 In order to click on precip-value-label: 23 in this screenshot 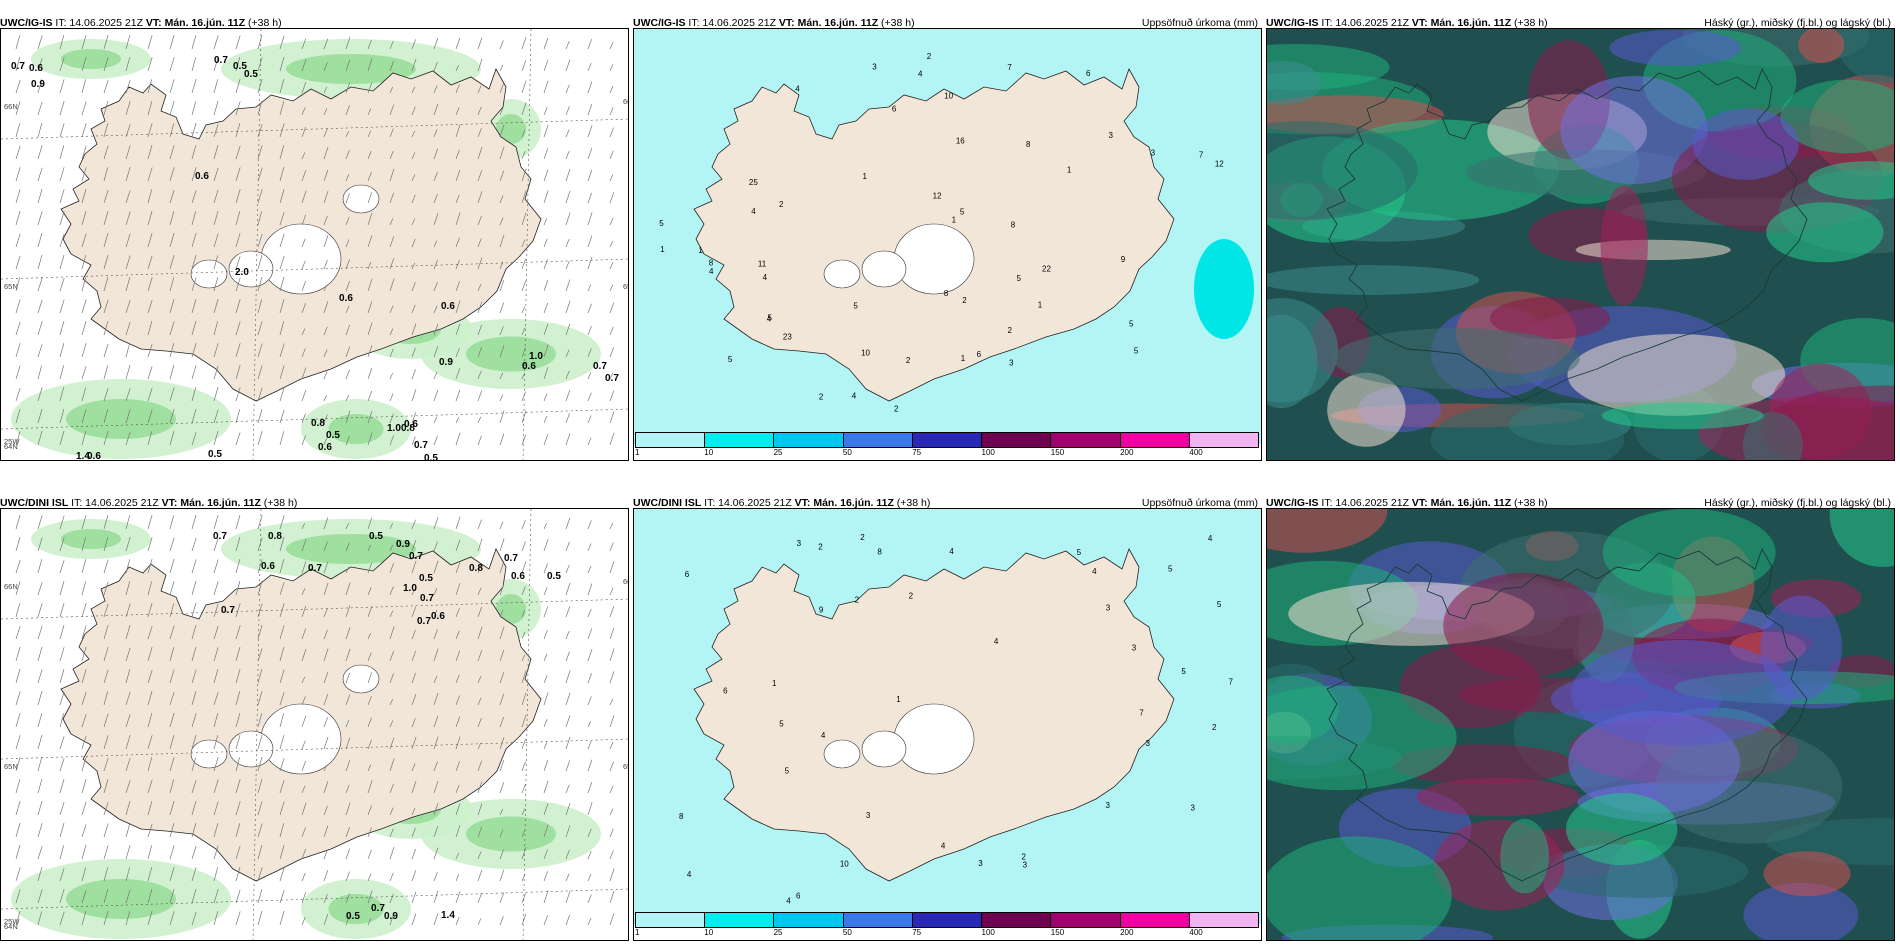, I will do `click(787, 337)`.